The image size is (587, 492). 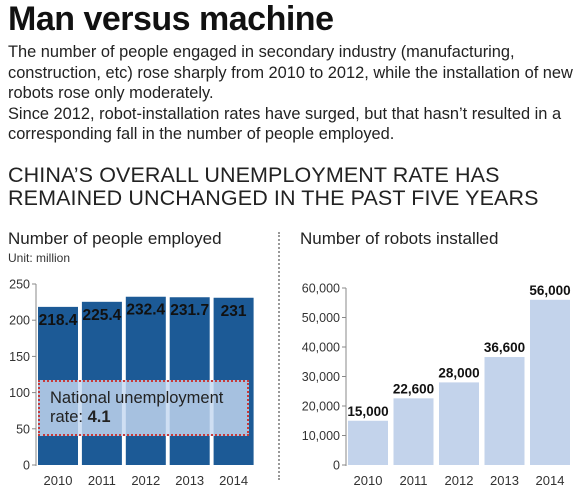 I want to click on employed-data-label: 232.4, so click(x=145, y=310).